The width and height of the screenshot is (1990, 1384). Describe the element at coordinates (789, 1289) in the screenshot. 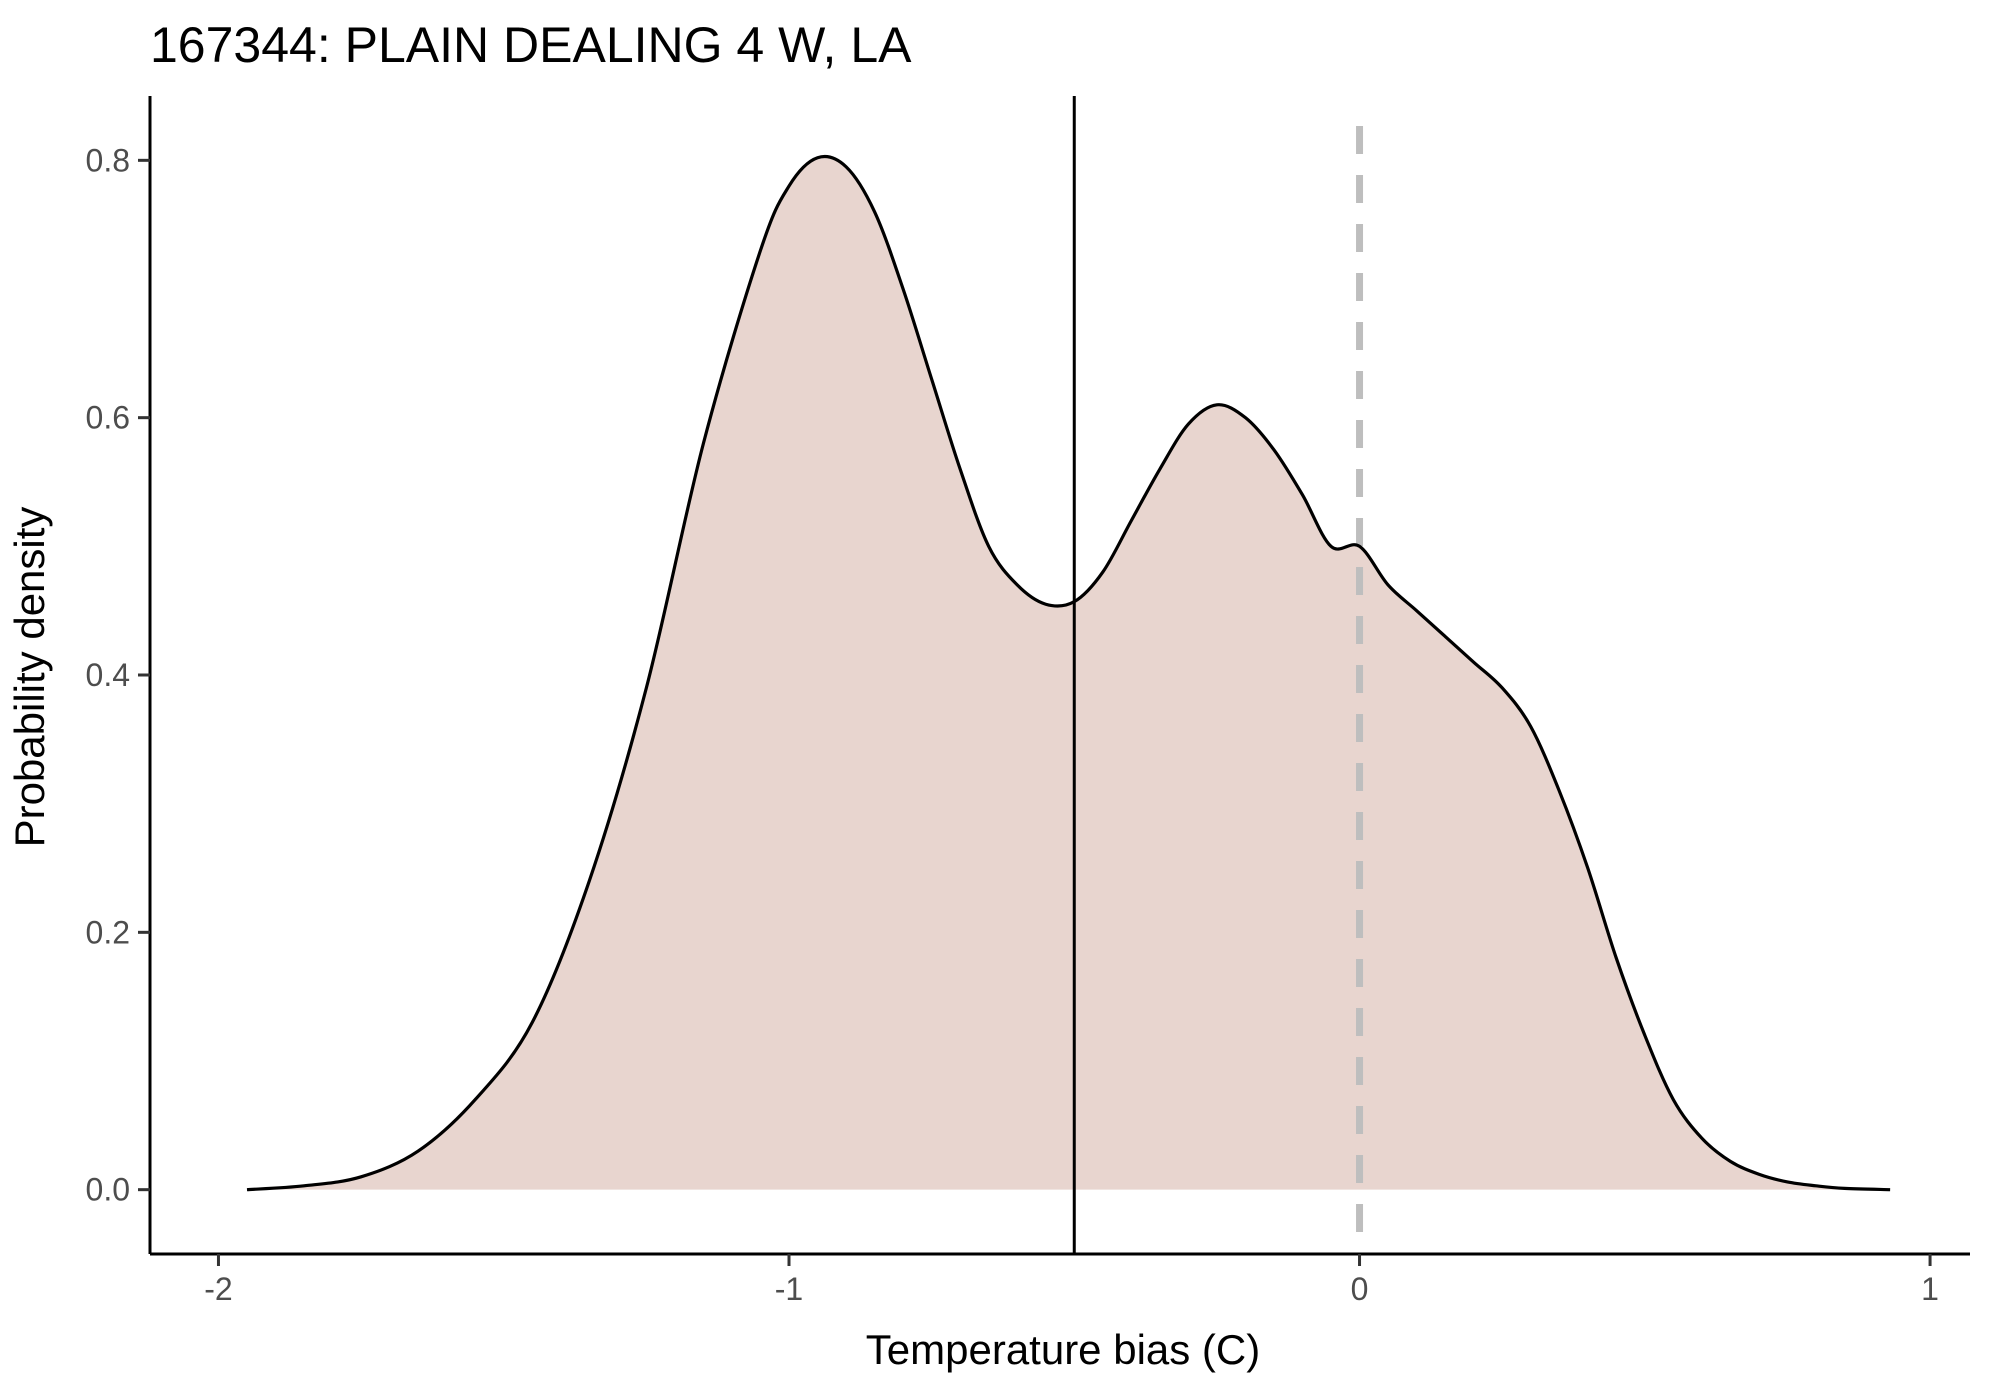

I see `x-tick-label: -1` at that location.